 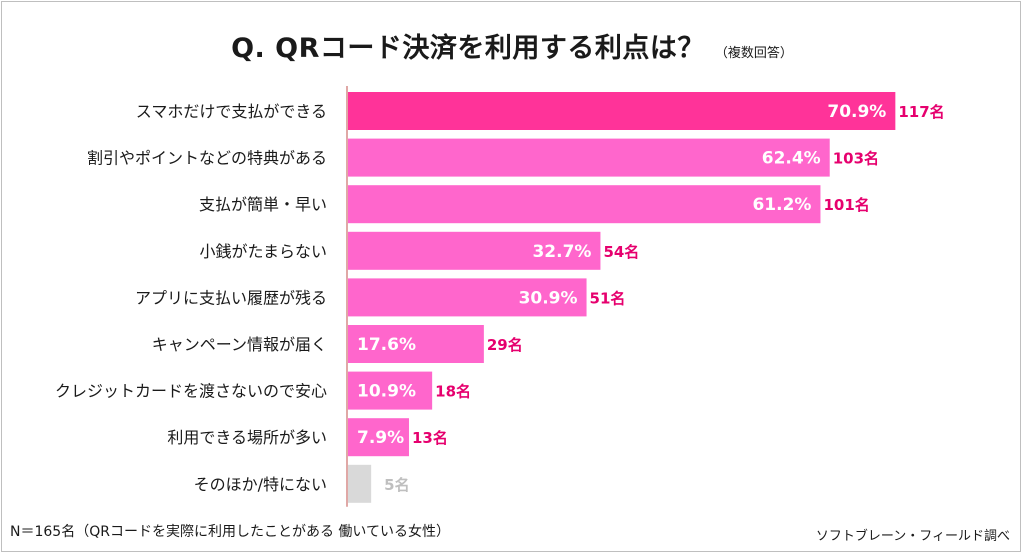 I want to click on category-label: アプリに支払い履歴が残る, so click(x=231, y=297).